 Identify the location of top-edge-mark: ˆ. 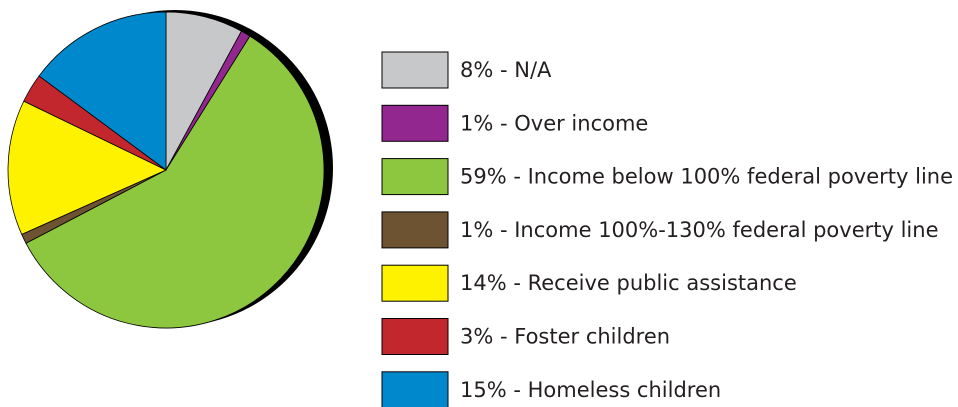
(403, 4).